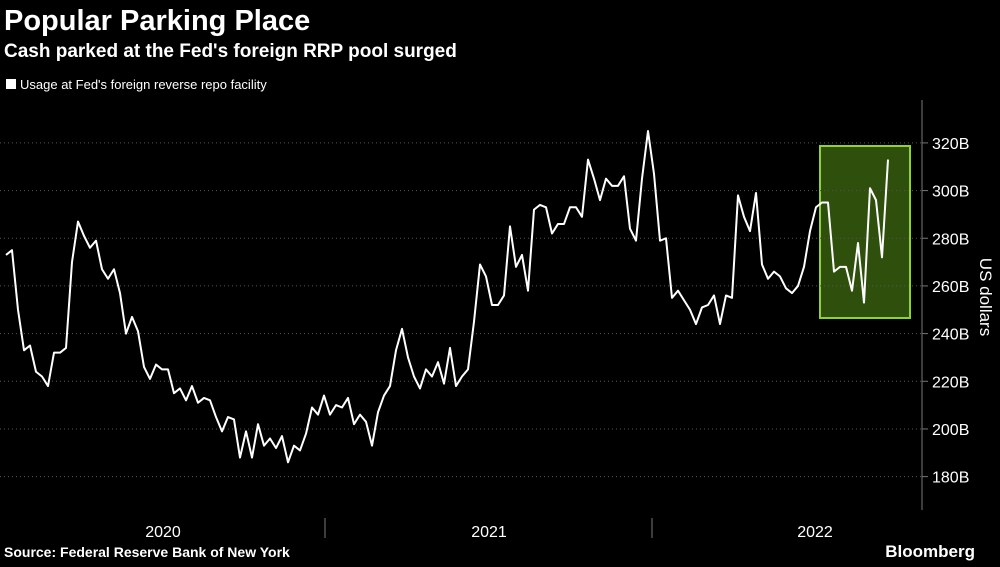 The image size is (1000, 567). Describe the element at coordinates (950, 144) in the screenshot. I see `y-tick-label: 320B` at that location.